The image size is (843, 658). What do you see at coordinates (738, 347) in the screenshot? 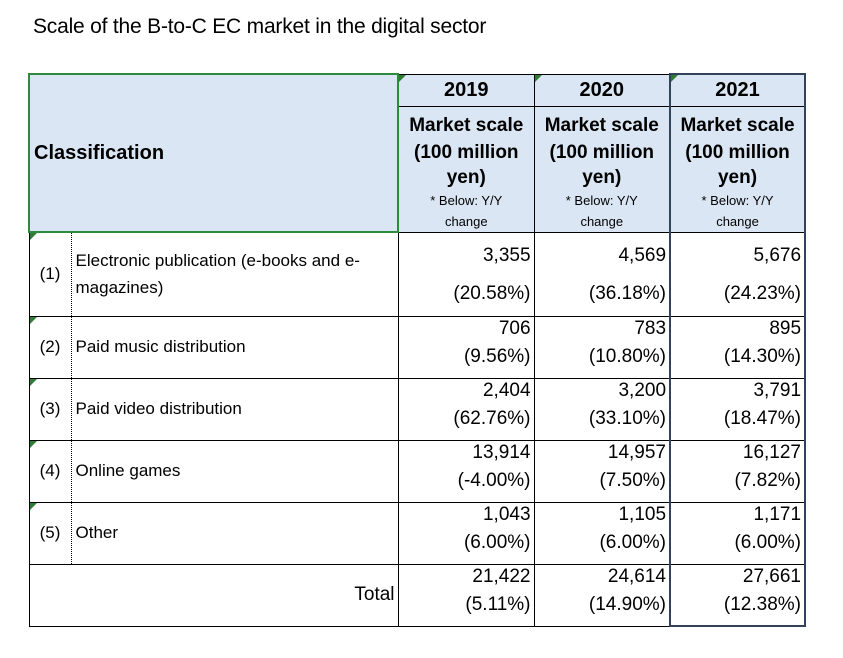
I see `value-2021: 895 (14.30%)` at bounding box center [738, 347].